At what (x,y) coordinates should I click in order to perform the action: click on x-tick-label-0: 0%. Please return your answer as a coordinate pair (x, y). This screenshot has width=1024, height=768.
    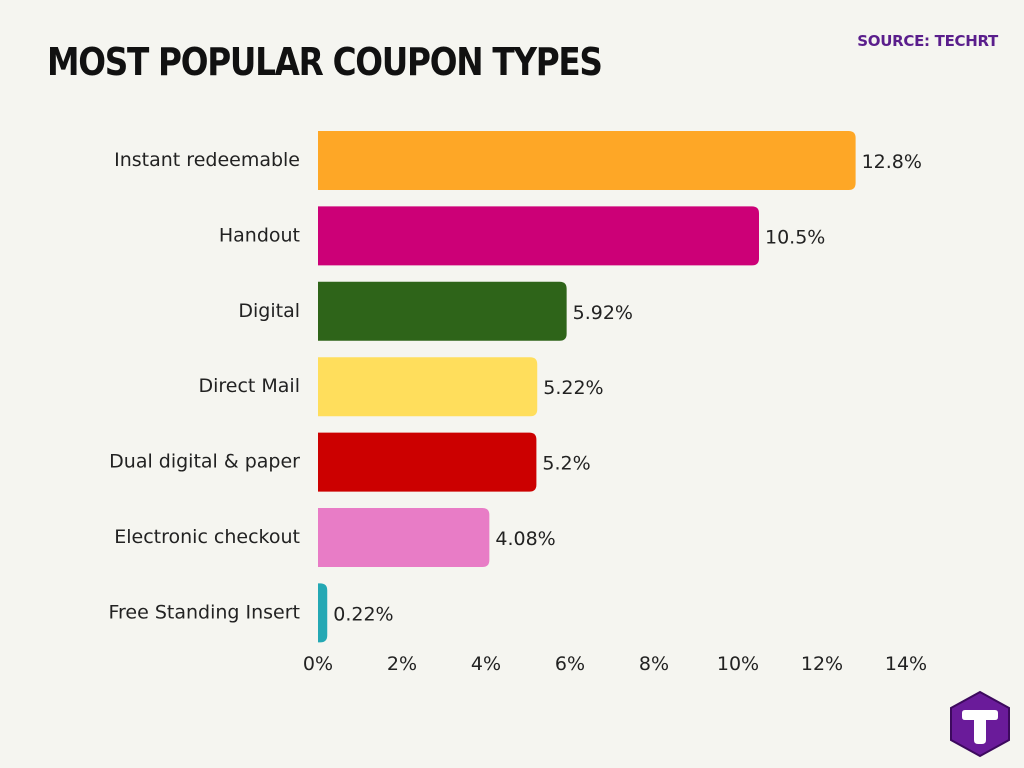
    Looking at the image, I should click on (318, 664).